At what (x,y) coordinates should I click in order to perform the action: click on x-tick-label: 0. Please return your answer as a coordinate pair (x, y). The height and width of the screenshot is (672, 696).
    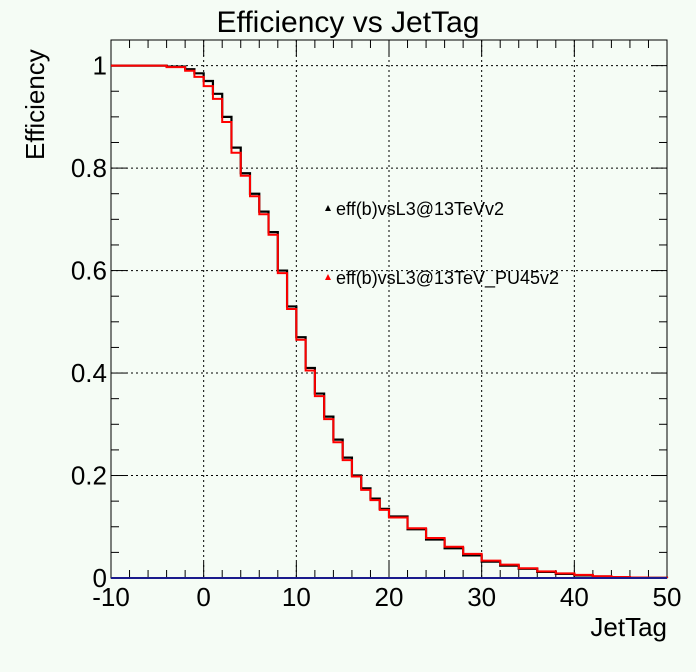
    Looking at the image, I should click on (203, 597).